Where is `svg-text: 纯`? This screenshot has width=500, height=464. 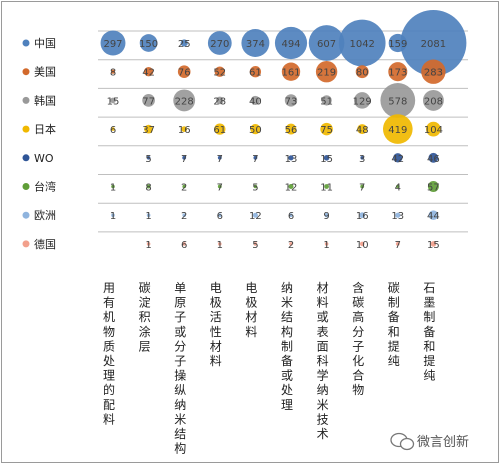
svg-text: 纯 is located at coordinates (429, 376).